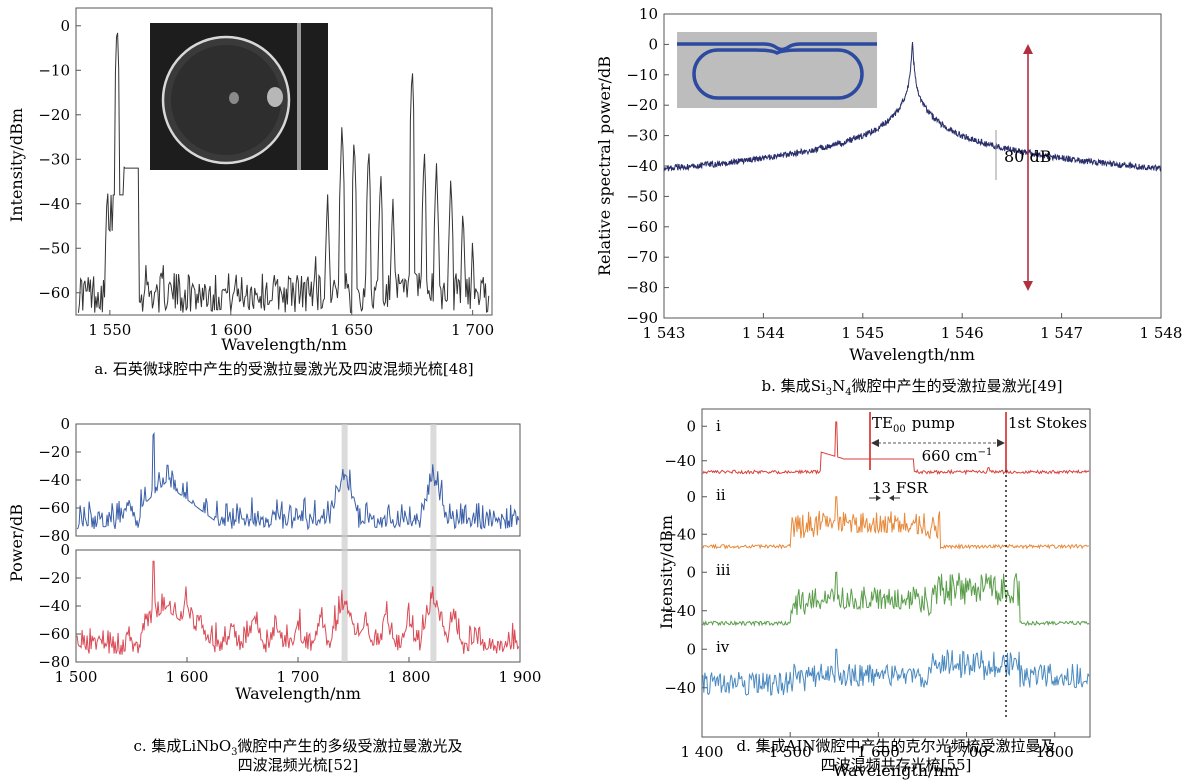  I want to click on xtick-label: 1 900, so click(520, 677).